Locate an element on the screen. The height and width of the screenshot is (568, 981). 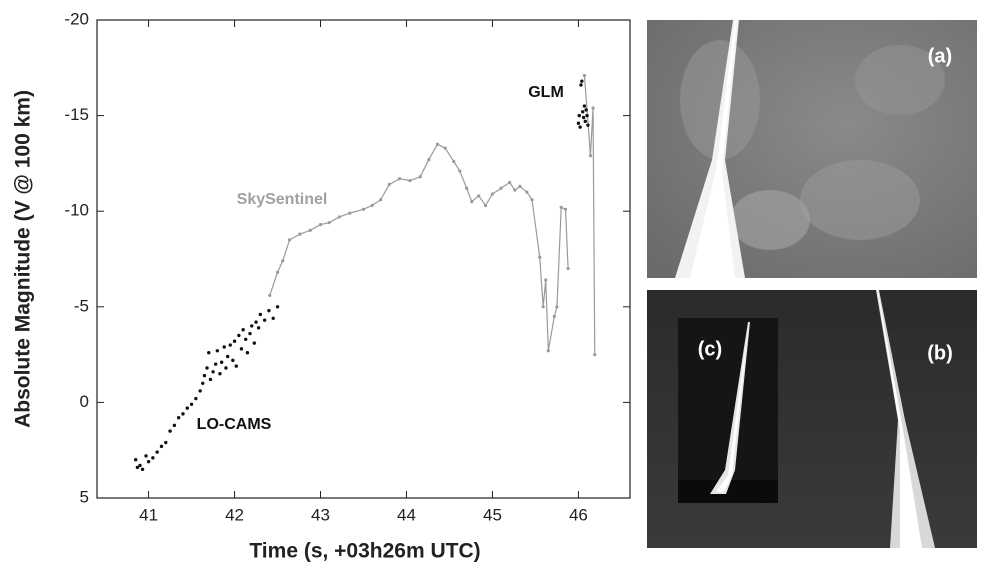
panel-label: (b) is located at coordinates (940, 353).